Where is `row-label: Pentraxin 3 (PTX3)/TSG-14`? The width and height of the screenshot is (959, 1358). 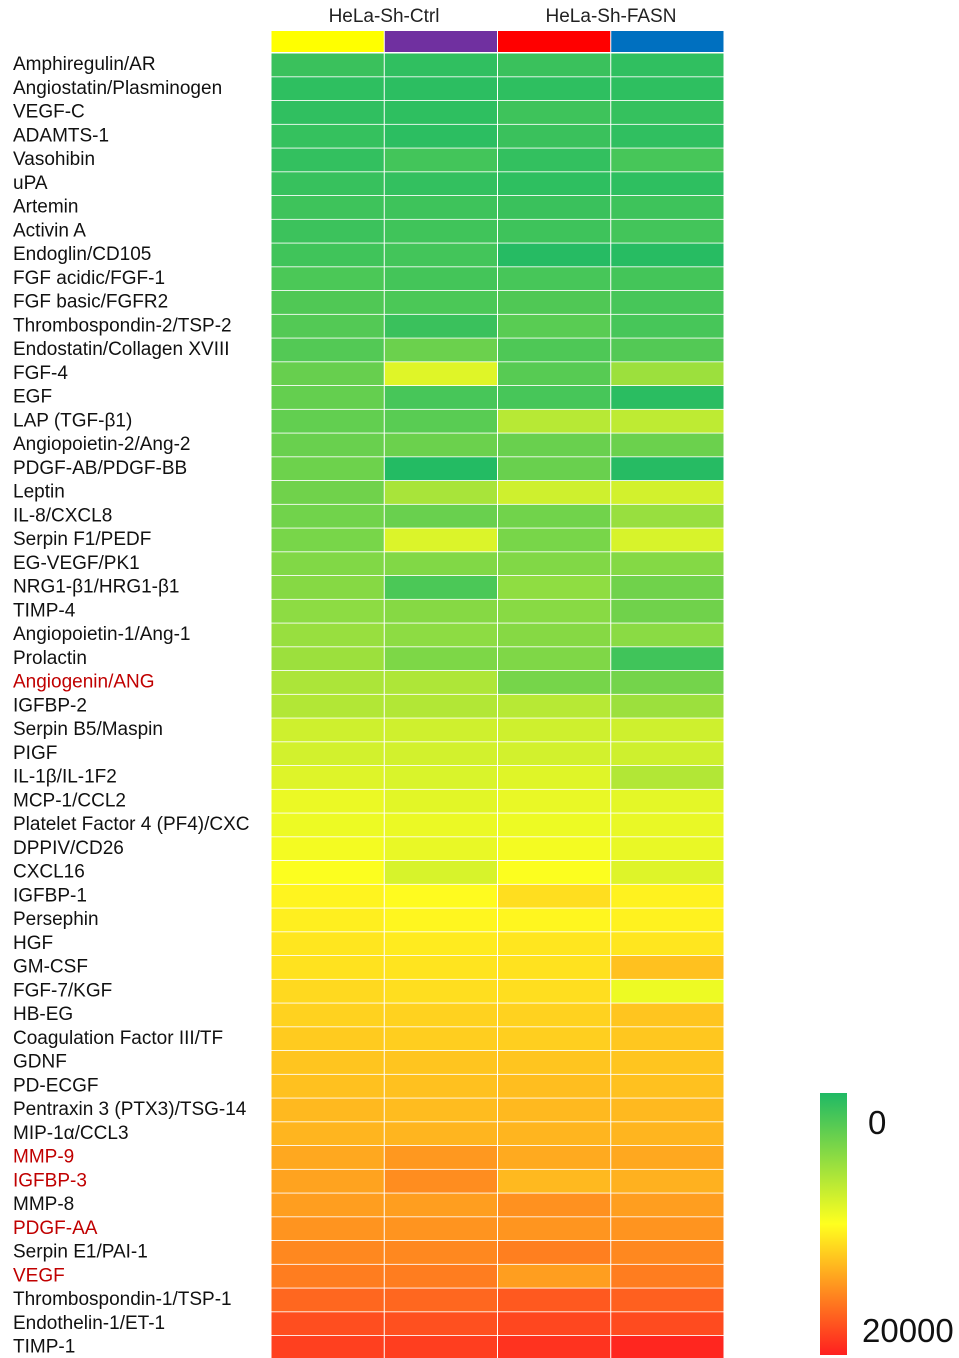 row-label: Pentraxin 3 (PTX3)/TSG-14 is located at coordinates (130, 1109).